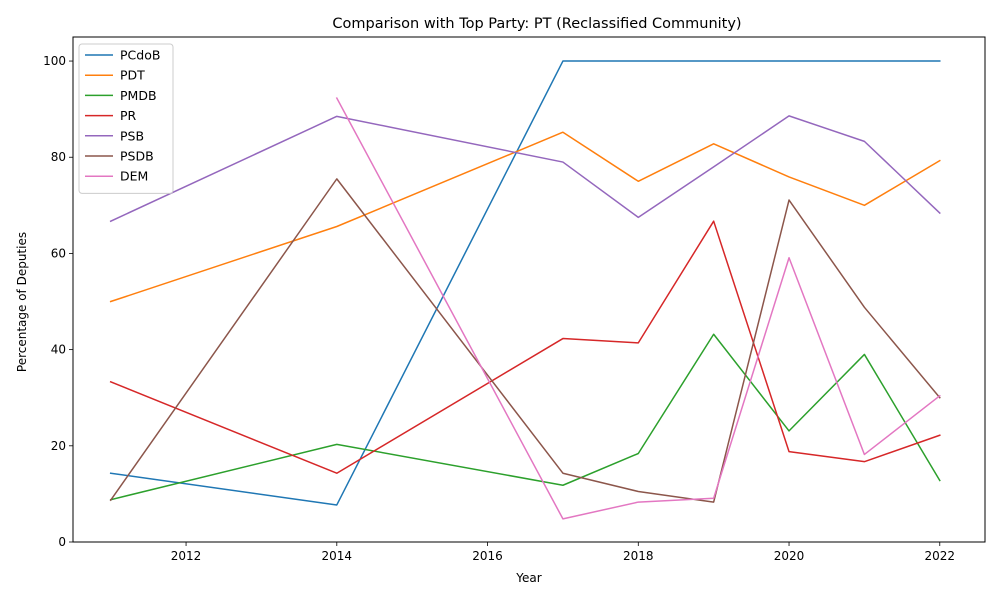  Describe the element at coordinates (528, 578) in the screenshot. I see `x-axis-label: Year` at that location.